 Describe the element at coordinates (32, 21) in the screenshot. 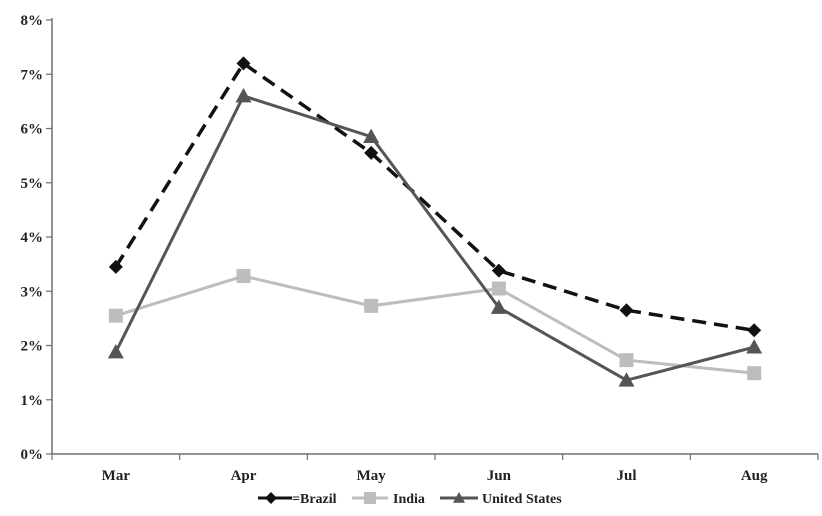

I see `y-tick-label: 8%` at that location.